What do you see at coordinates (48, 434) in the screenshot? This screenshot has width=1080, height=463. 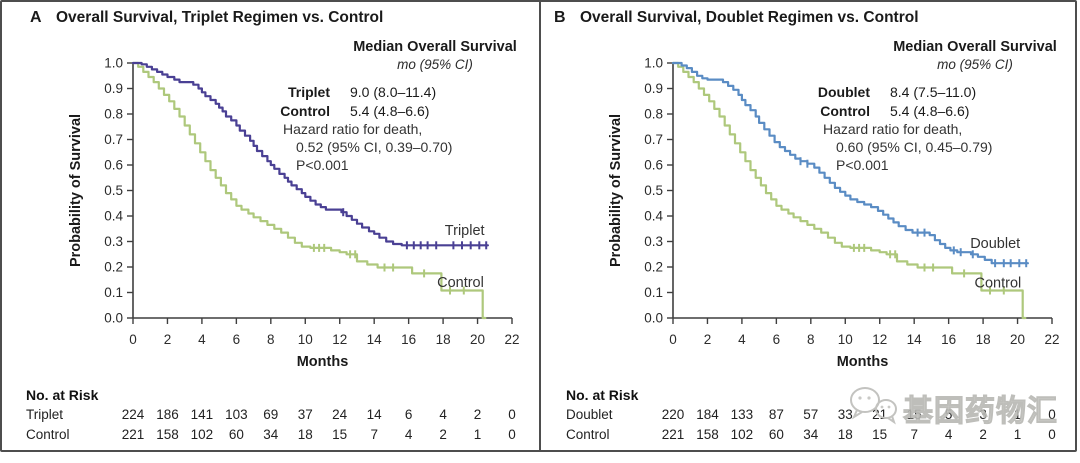 I see `risk-row-label-control: Control` at bounding box center [48, 434].